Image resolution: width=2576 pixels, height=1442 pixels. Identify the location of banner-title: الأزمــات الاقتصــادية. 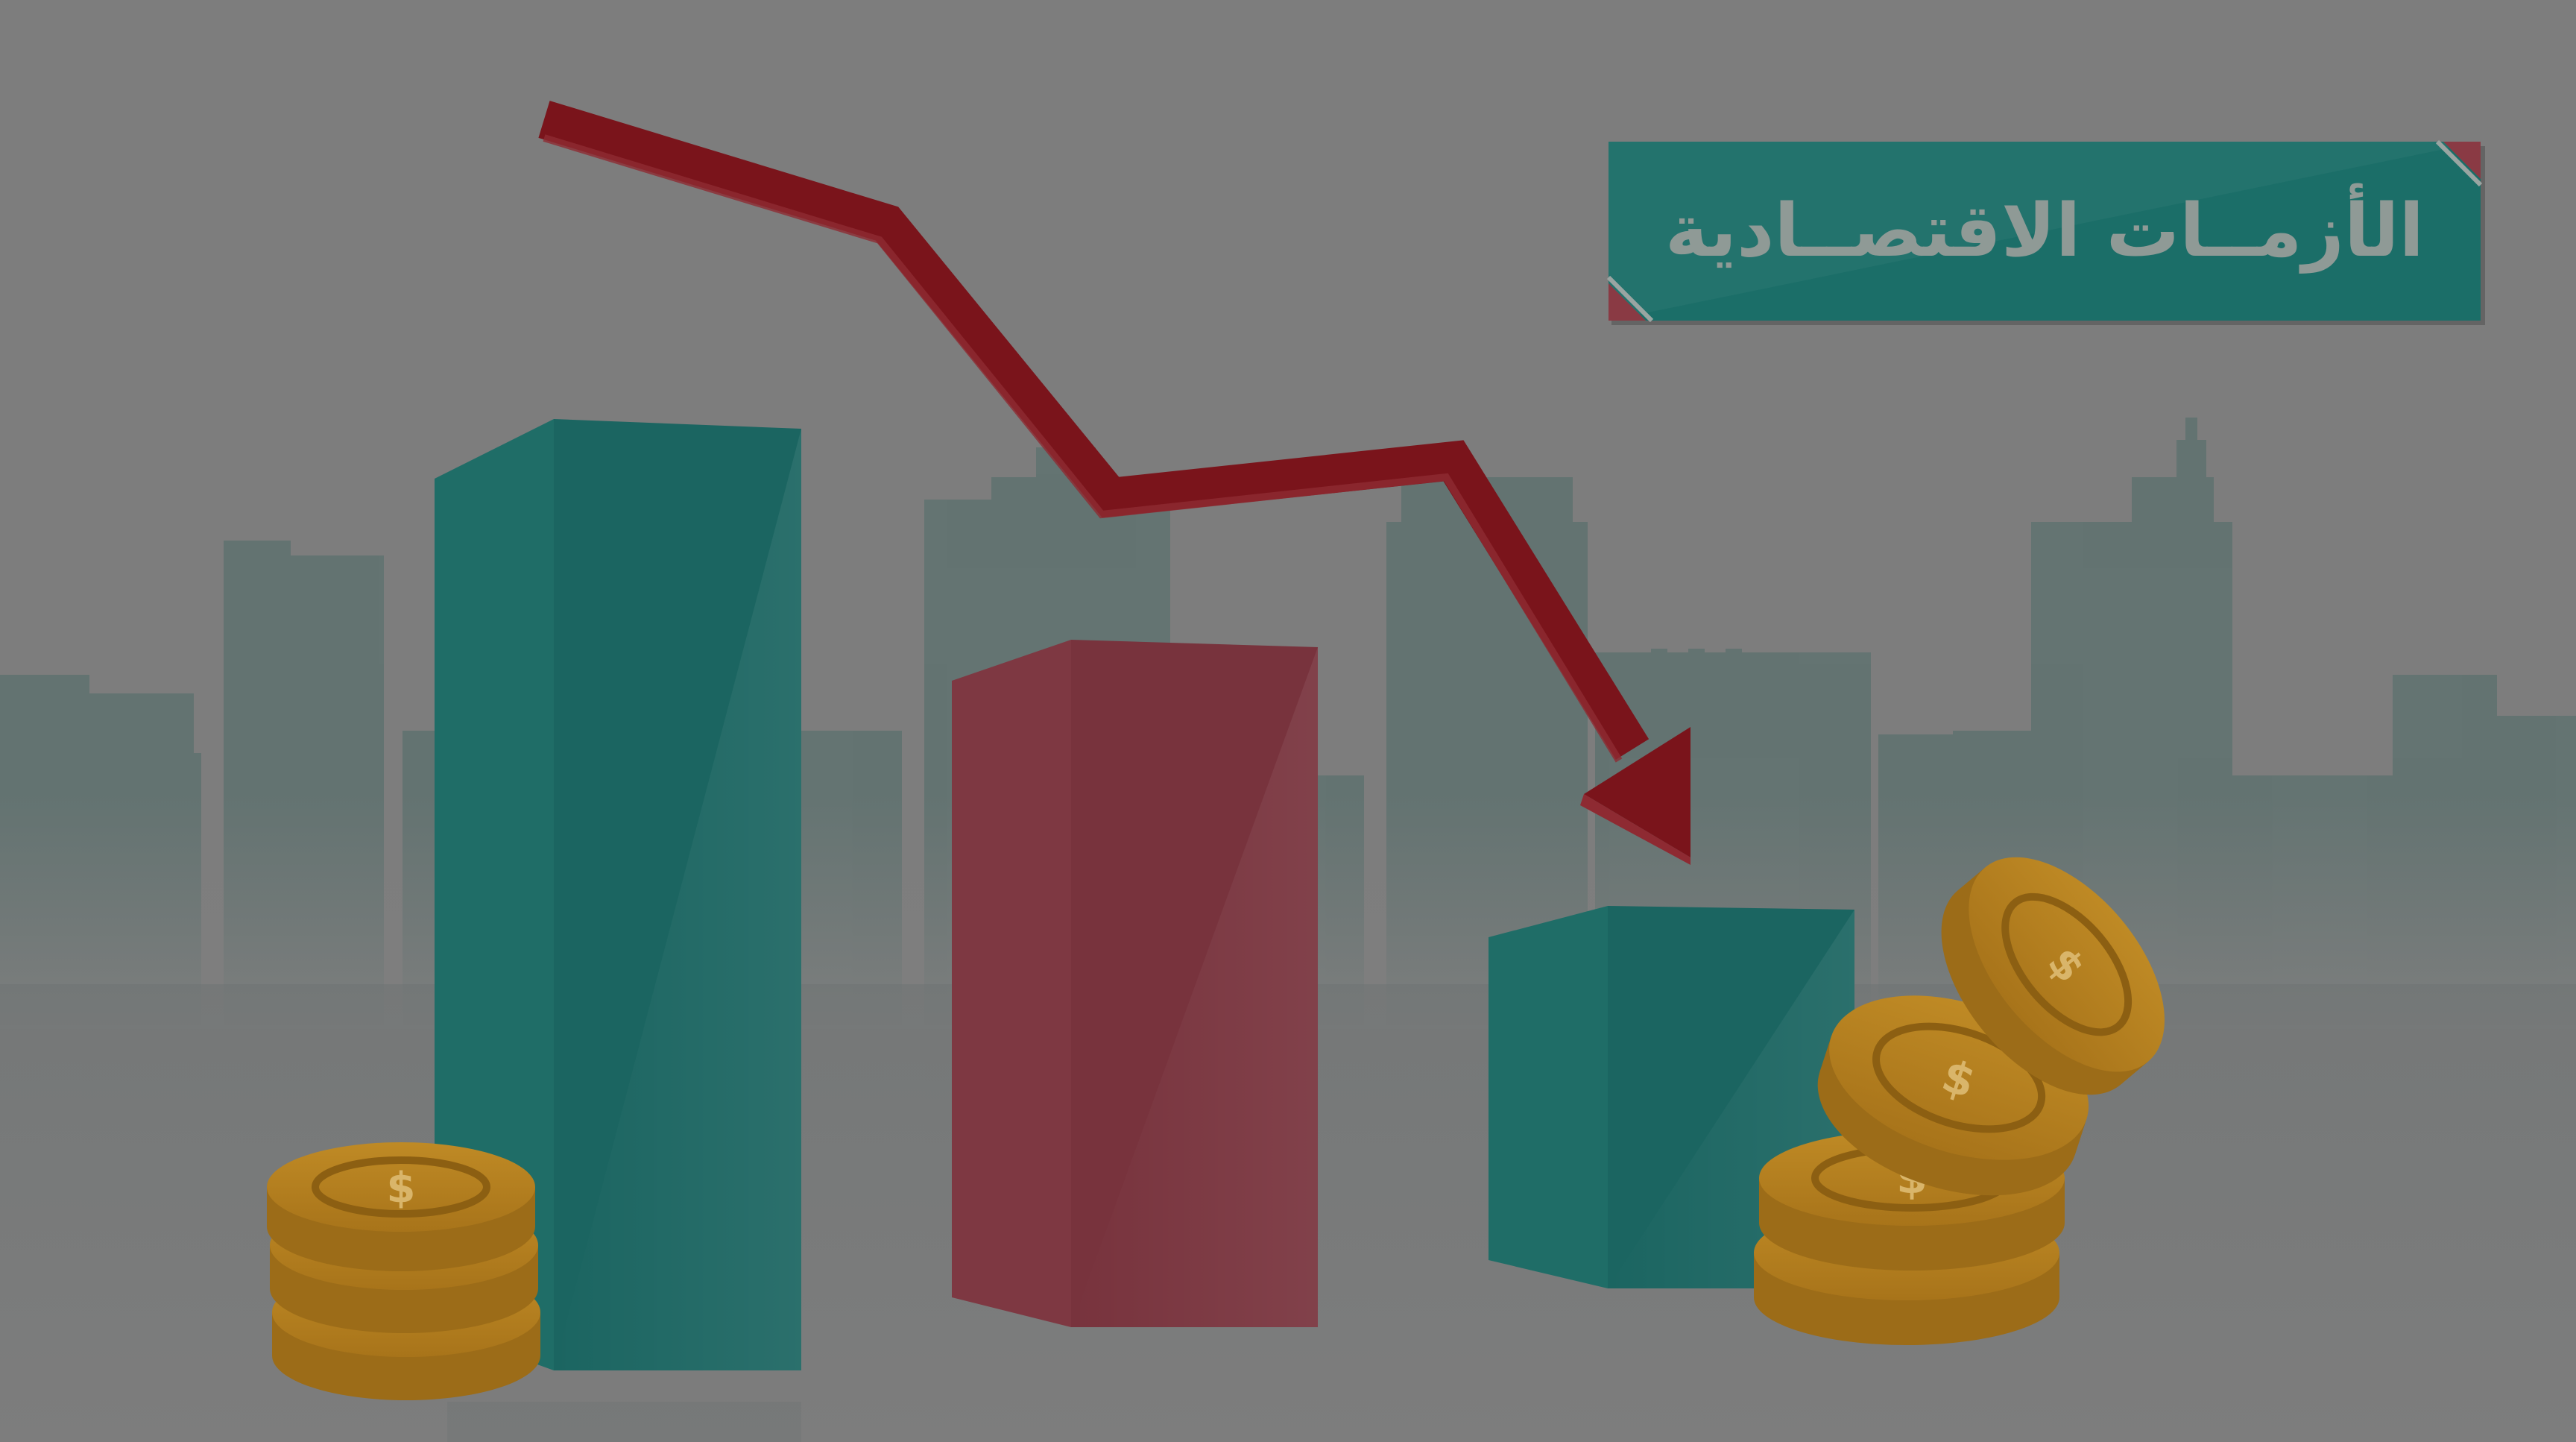
(2044, 231).